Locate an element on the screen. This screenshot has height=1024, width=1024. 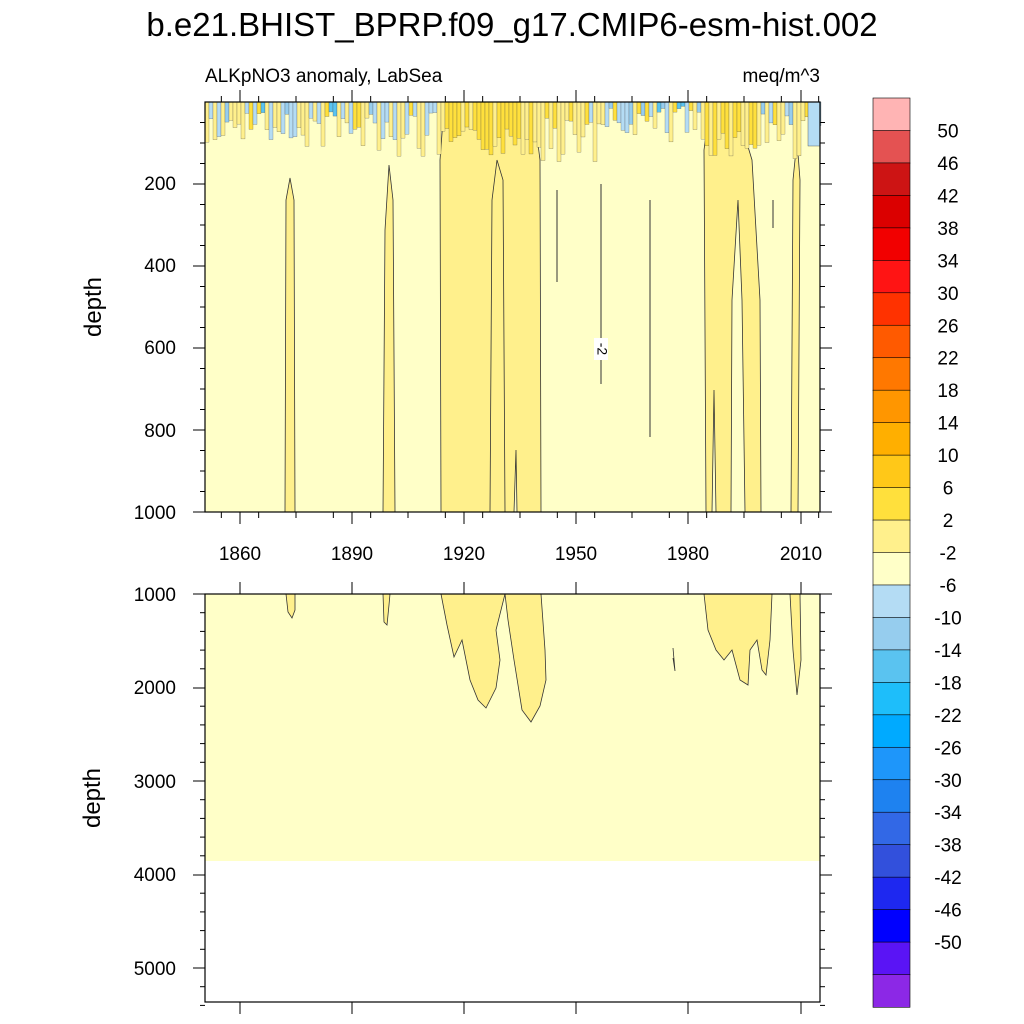
colorbar-label: 14 is located at coordinates (948, 424).